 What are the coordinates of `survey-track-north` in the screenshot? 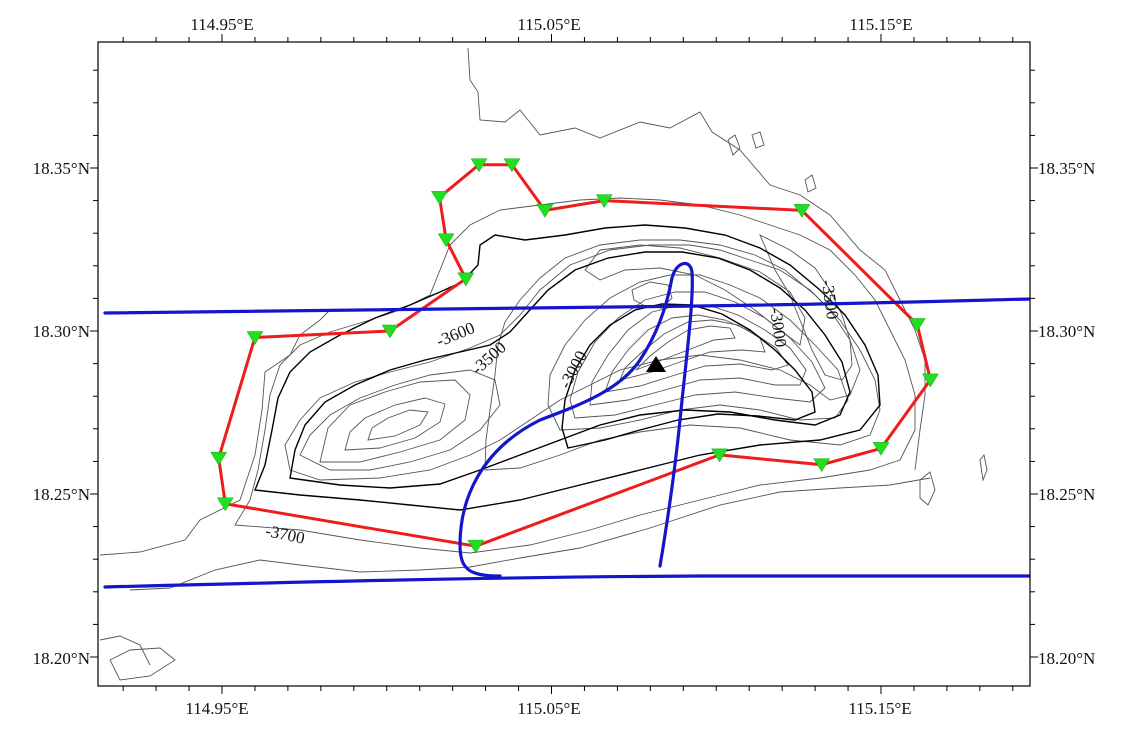 It's located at (566, 306).